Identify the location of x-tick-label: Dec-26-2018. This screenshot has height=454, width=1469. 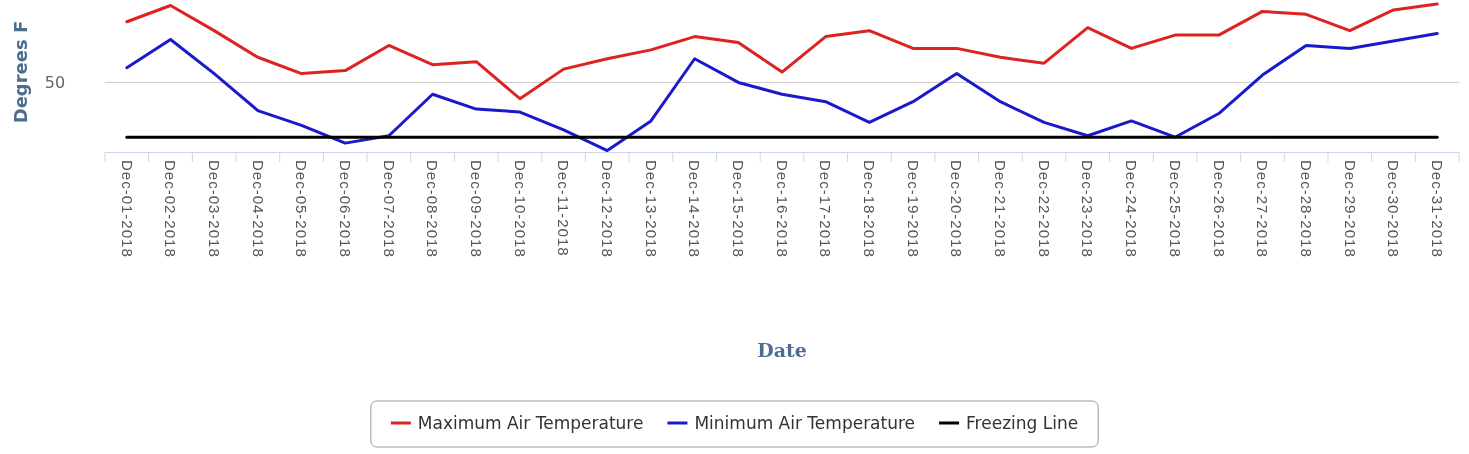
(1219, 209).